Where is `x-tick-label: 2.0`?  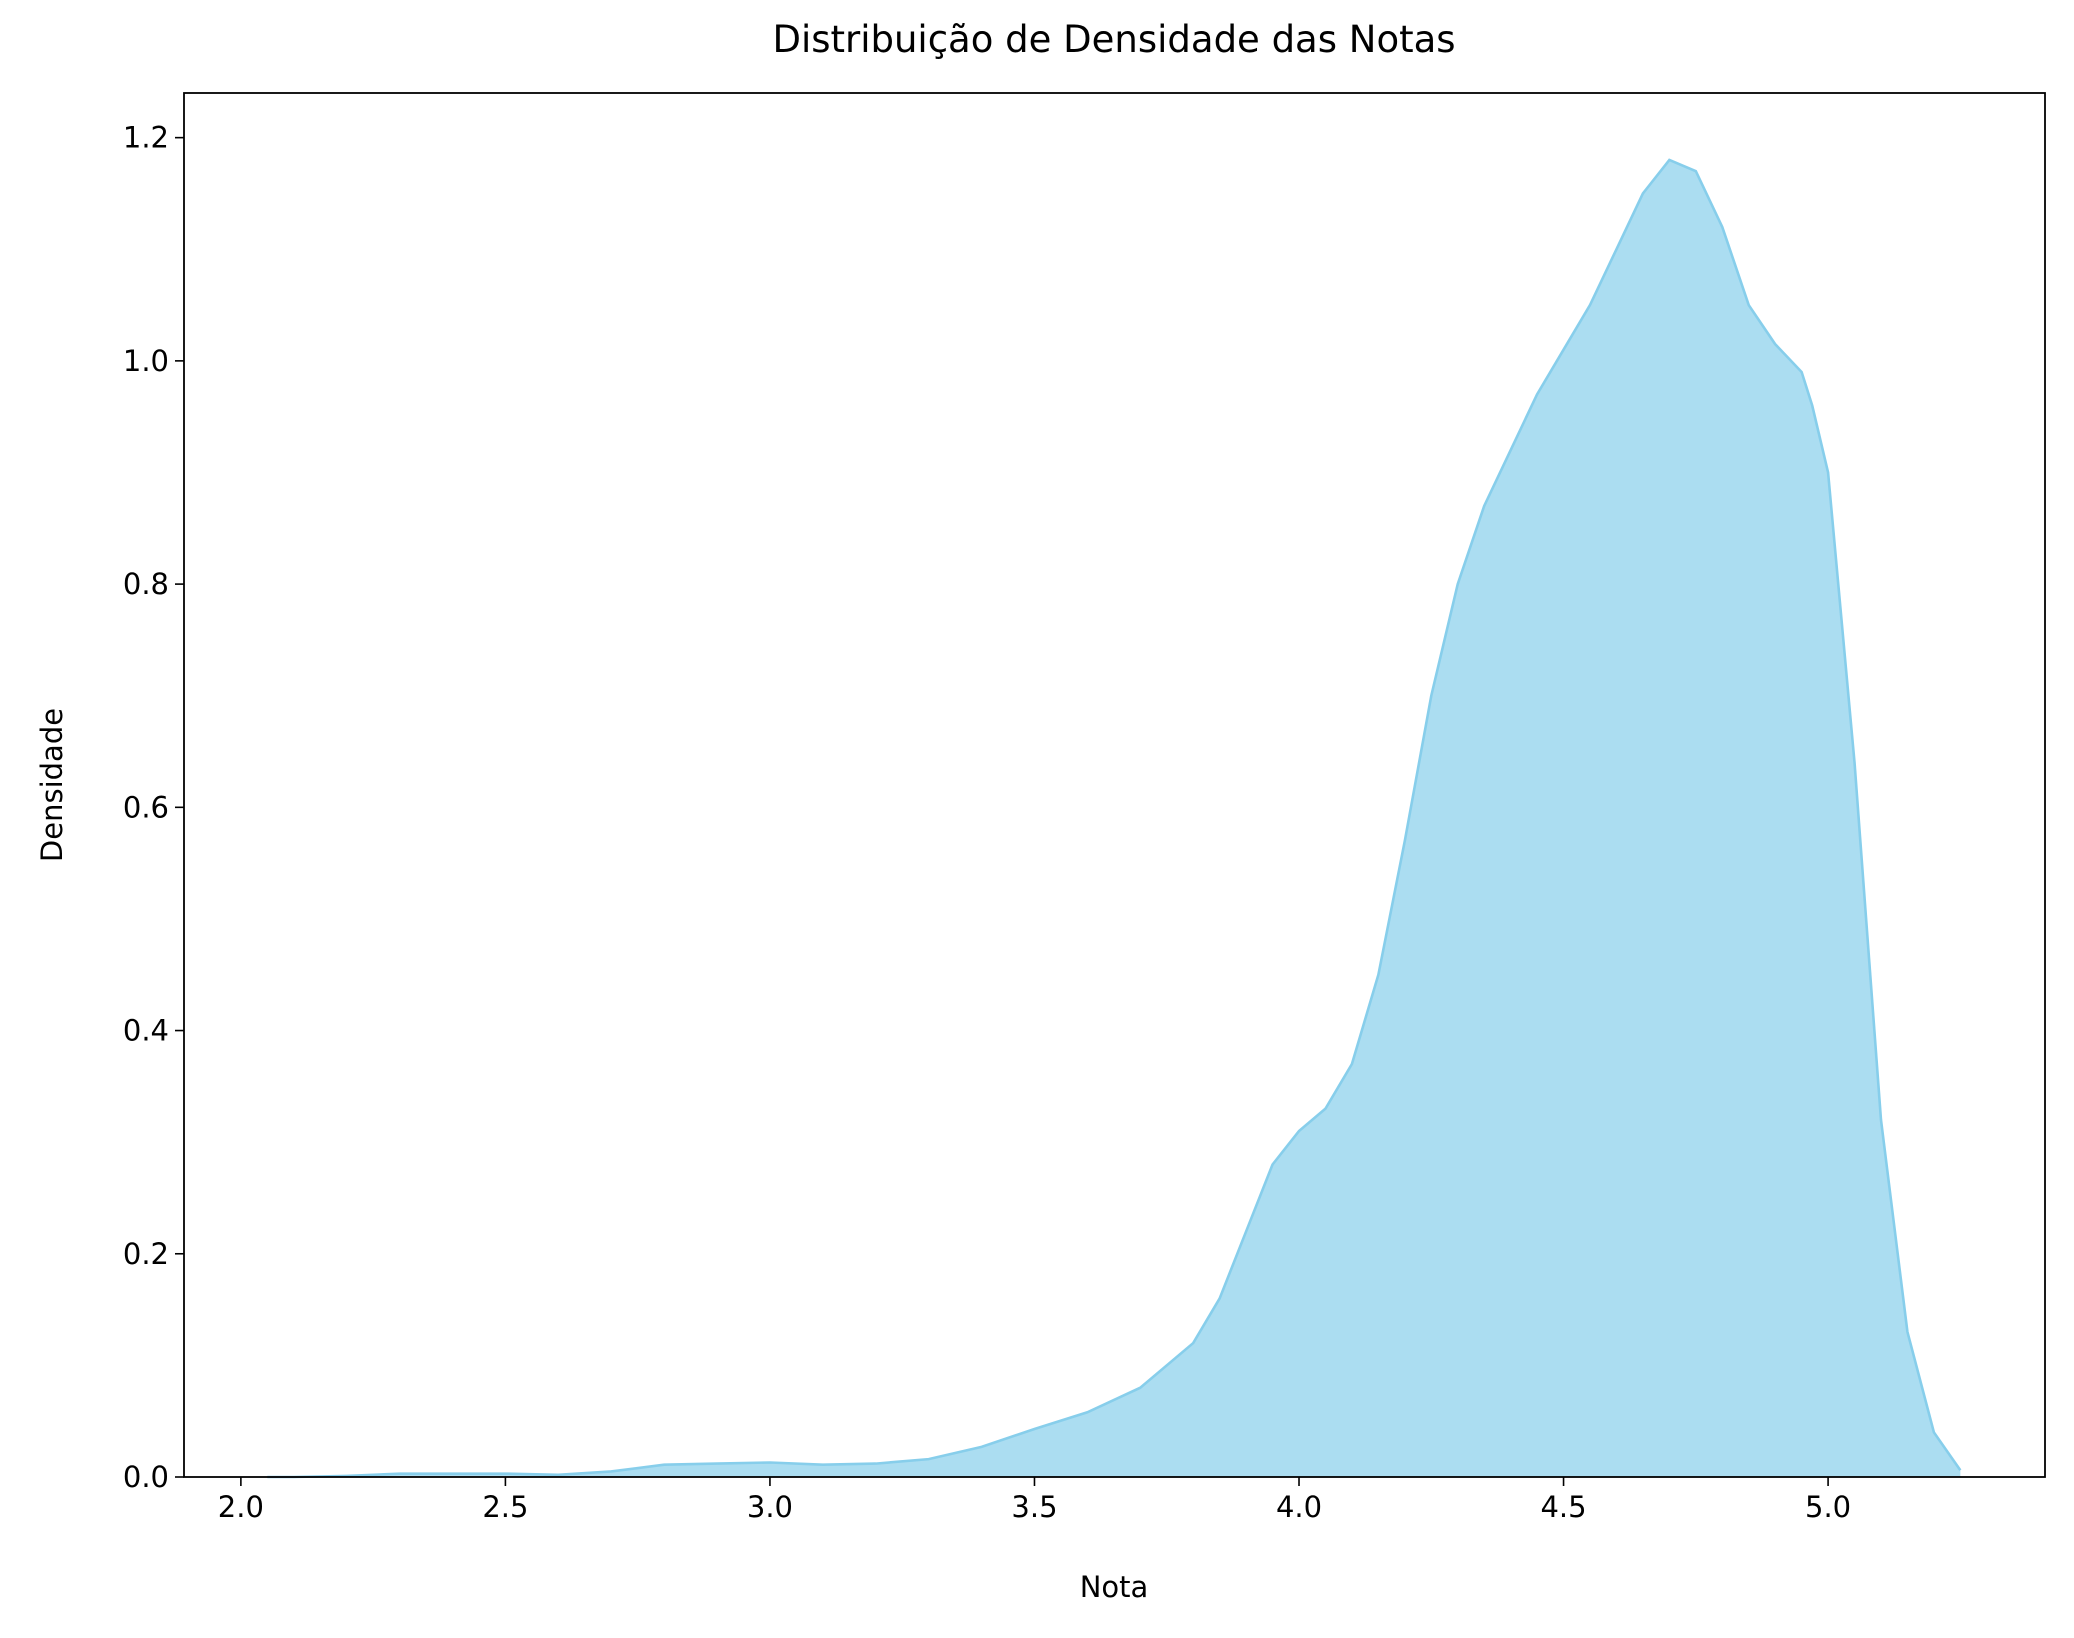
x-tick-label: 2.0 is located at coordinates (241, 1507).